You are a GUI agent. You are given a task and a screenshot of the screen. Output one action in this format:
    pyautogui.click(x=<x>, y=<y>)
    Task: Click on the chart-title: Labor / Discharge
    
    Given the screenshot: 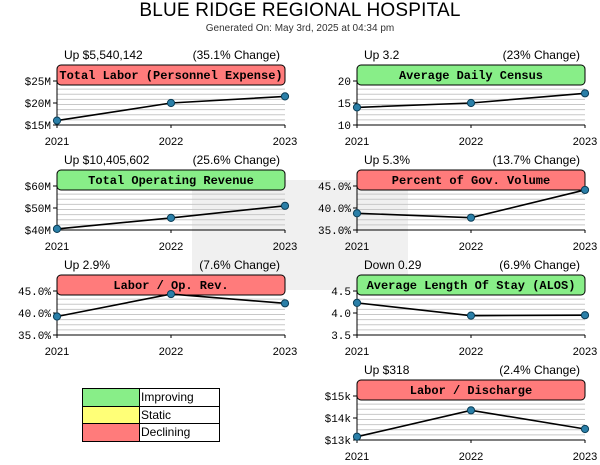 What is the action you would take?
    pyautogui.click(x=471, y=391)
    